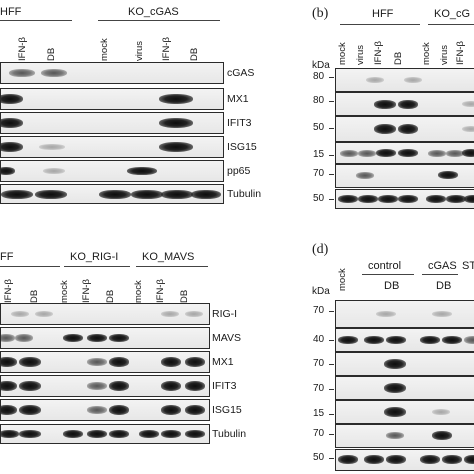 This screenshot has height=474, width=474. What do you see at coordinates (112, 171) in the screenshot?
I see `blot-strip-pp65` at bounding box center [112, 171].